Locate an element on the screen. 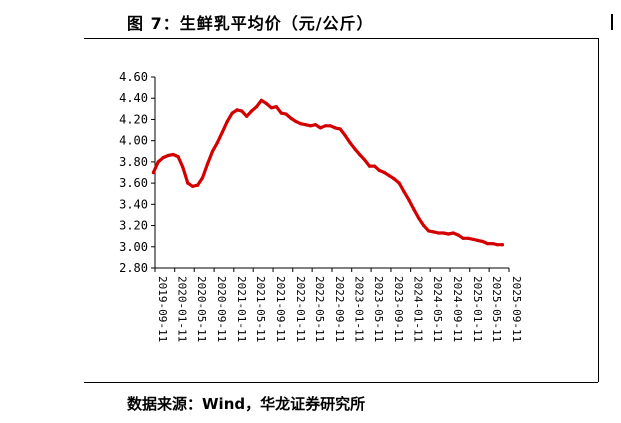 Image resolution: width=621 pixels, height=423 pixels. y-tick-label: 2.80 is located at coordinates (133, 268).